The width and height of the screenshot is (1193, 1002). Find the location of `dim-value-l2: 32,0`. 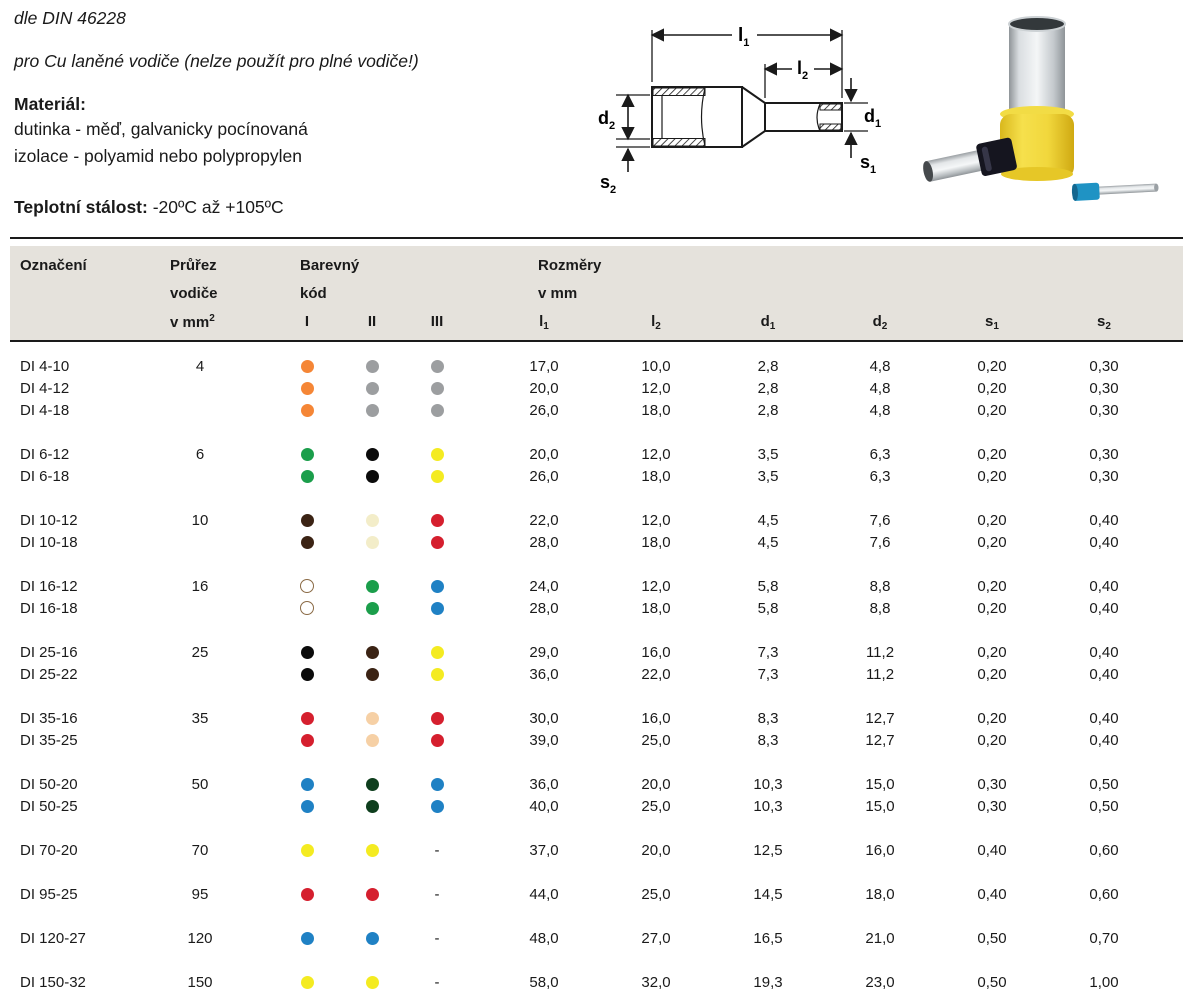

dim-value-l2: 32,0 is located at coordinates (656, 982).